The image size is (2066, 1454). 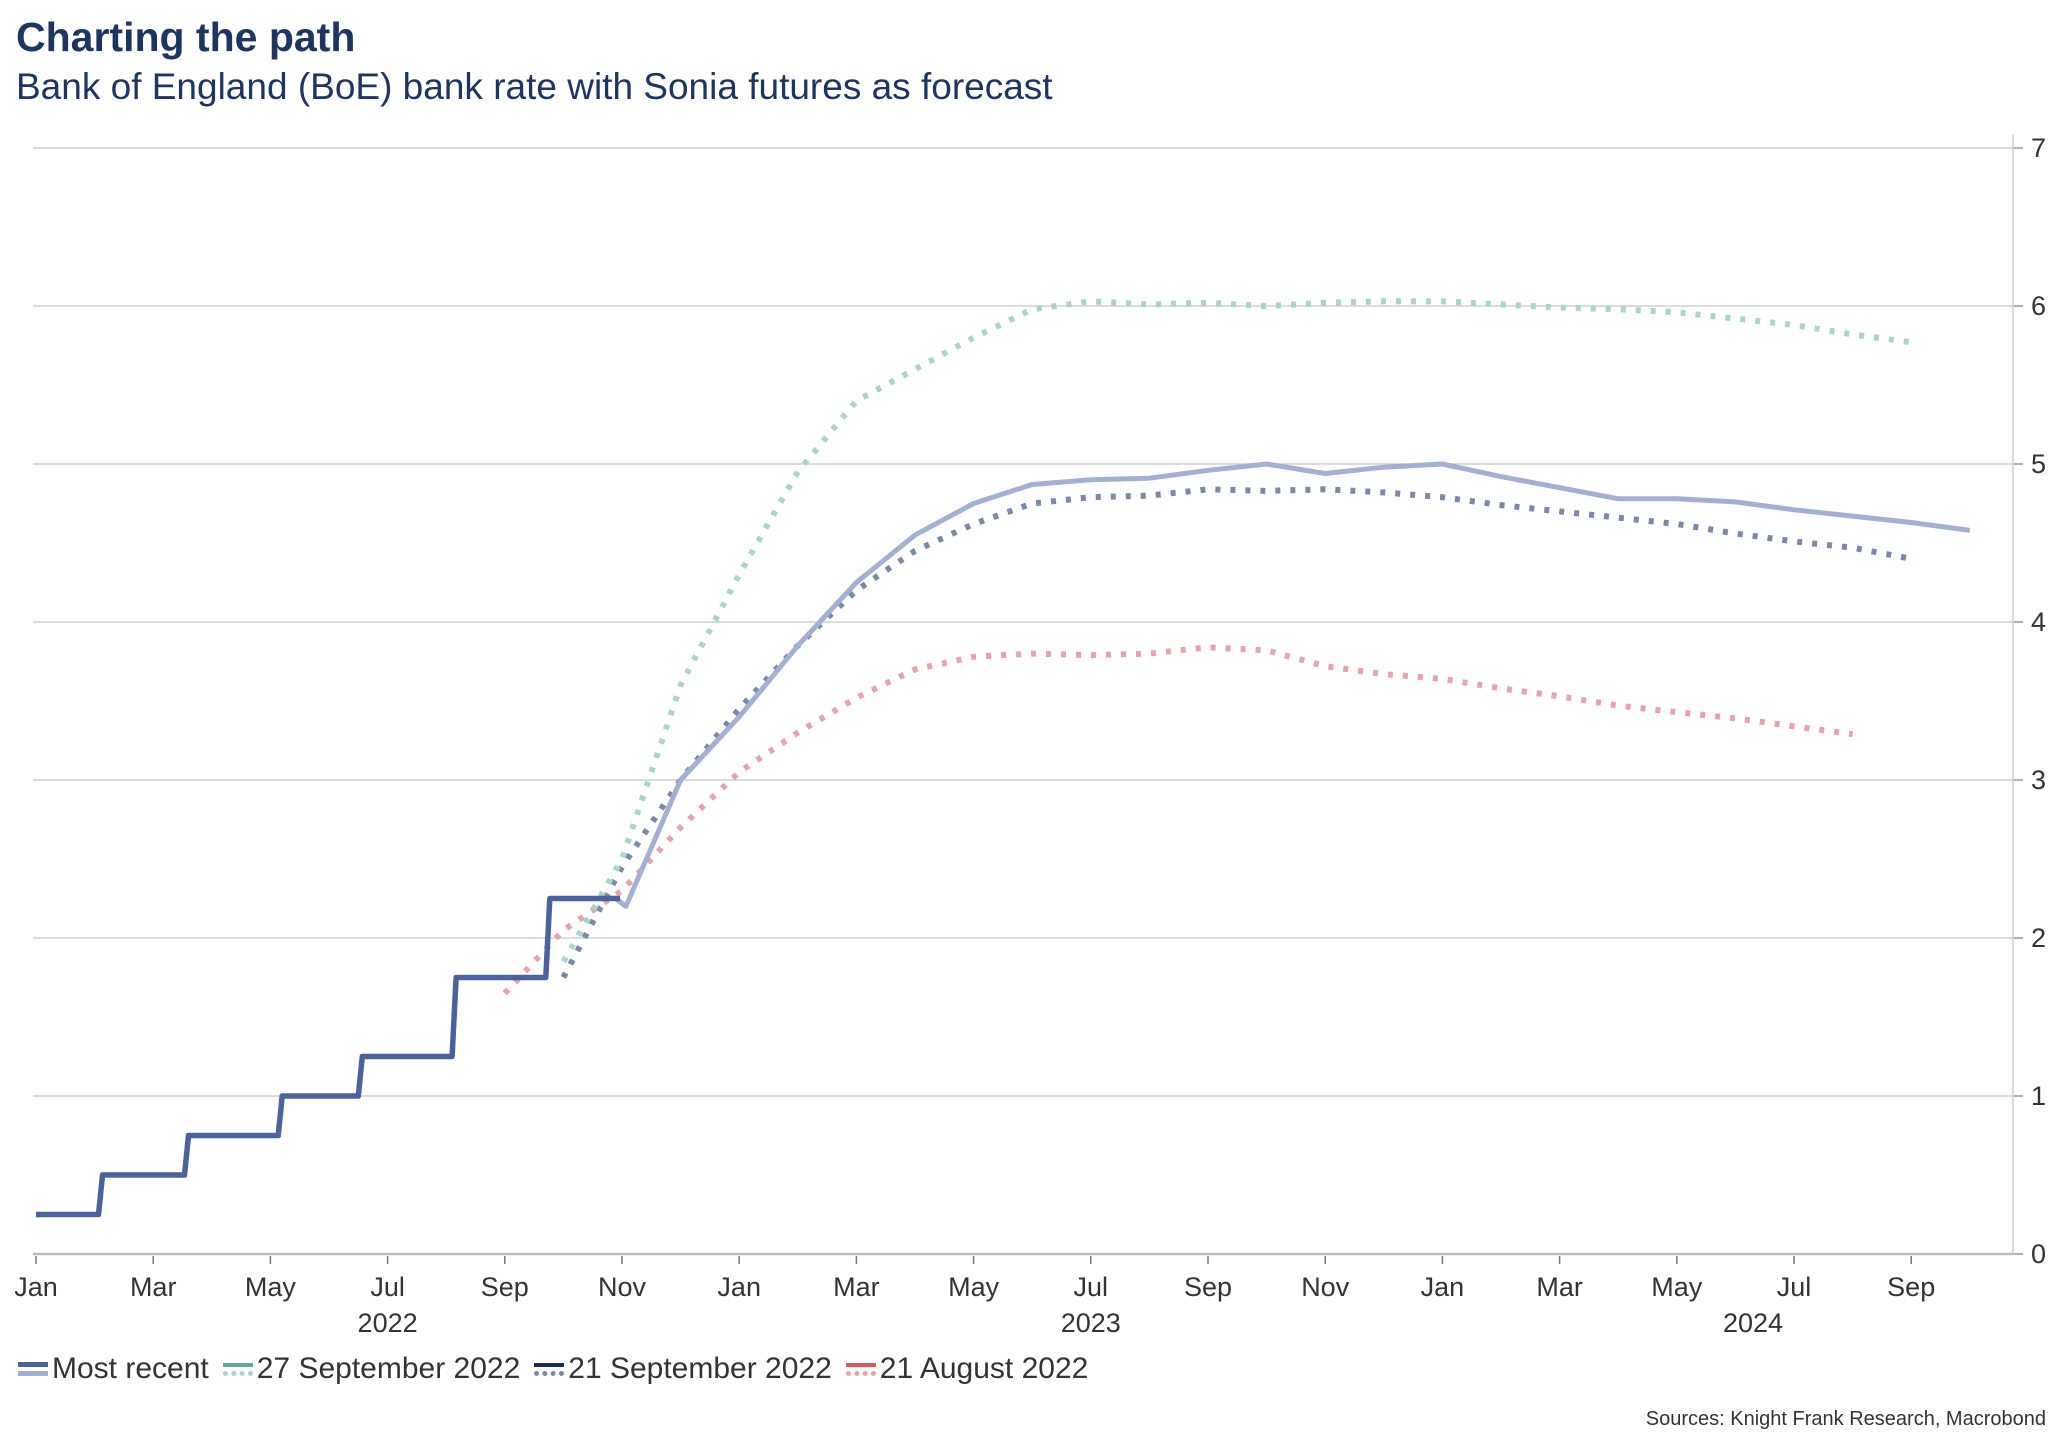 I want to click on y-tick-label: 1, so click(x=2038, y=1096).